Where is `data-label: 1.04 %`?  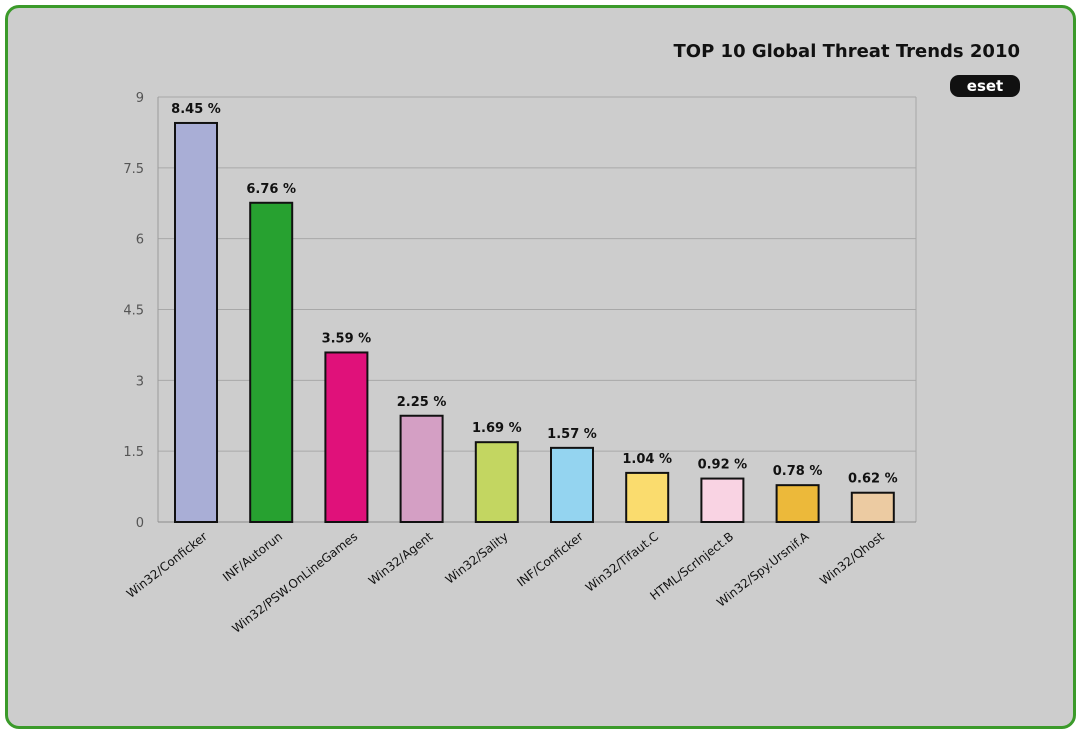
data-label: 1.04 % is located at coordinates (647, 459).